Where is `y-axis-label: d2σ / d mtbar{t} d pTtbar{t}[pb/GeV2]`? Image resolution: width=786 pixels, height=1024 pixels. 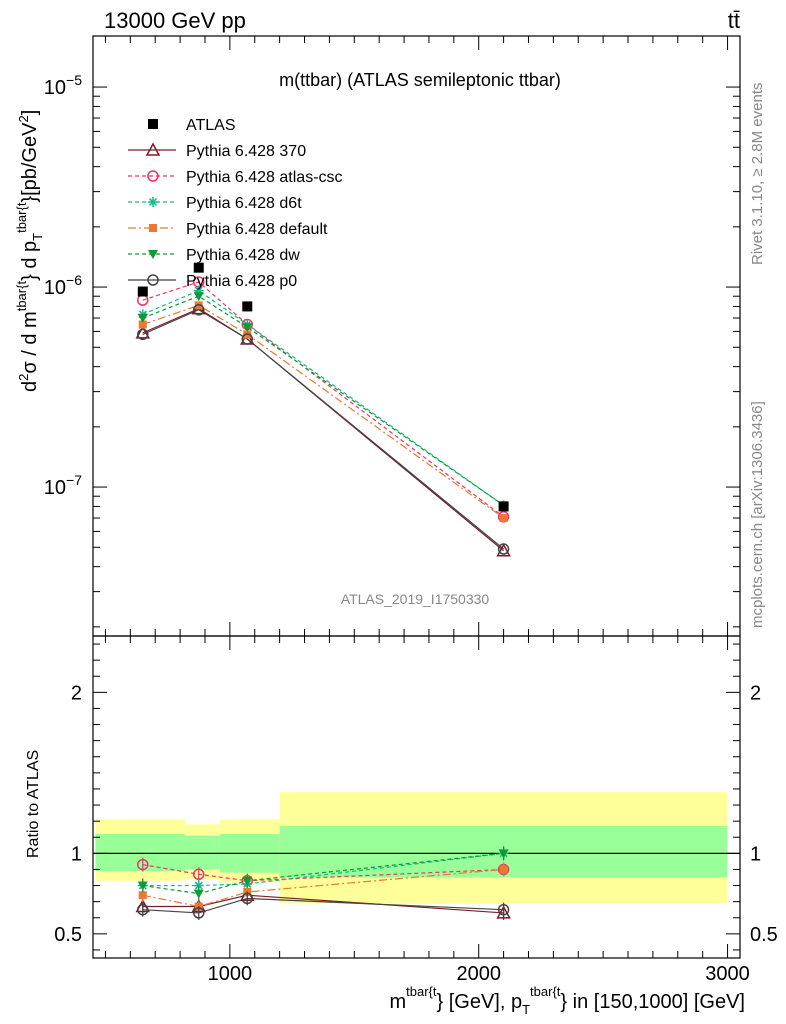 y-axis-label: d2σ / d mtbar{t} d pTtbar{t}[pb/GeV2] is located at coordinates (29, 251).